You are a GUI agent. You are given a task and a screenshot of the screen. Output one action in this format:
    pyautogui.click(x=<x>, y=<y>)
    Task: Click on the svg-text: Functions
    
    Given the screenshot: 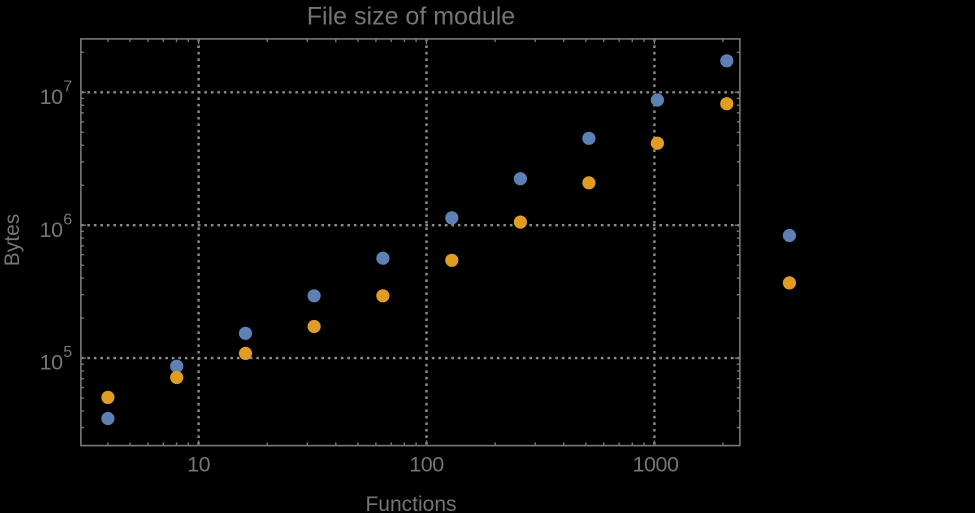 What is the action you would take?
    pyautogui.click(x=410, y=503)
    